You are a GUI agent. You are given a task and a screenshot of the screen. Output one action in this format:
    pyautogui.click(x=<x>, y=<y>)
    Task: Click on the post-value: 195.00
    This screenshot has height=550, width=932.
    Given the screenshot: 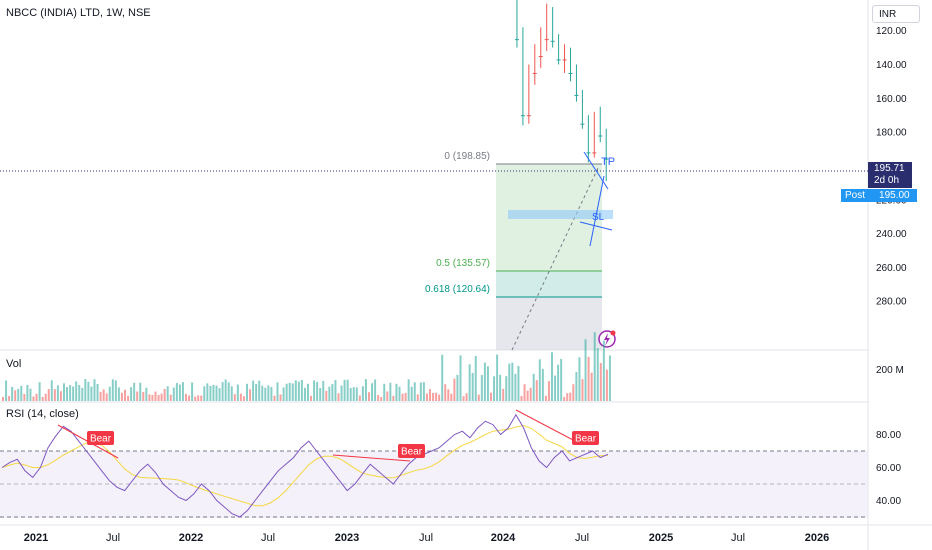 What is the action you would take?
    pyautogui.click(x=893, y=195)
    